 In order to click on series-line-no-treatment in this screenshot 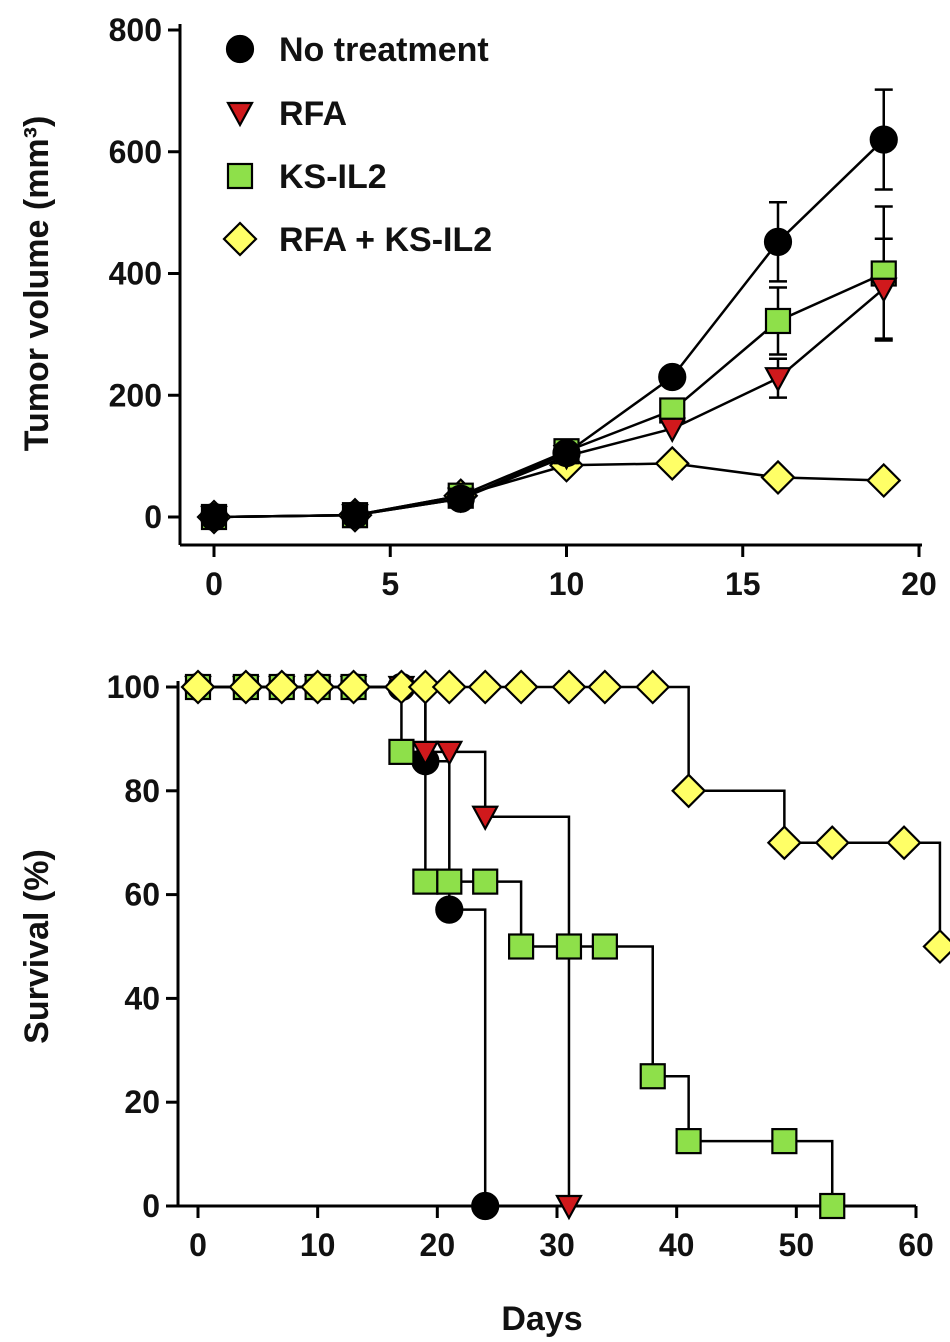, I will do `click(342, 945)`.